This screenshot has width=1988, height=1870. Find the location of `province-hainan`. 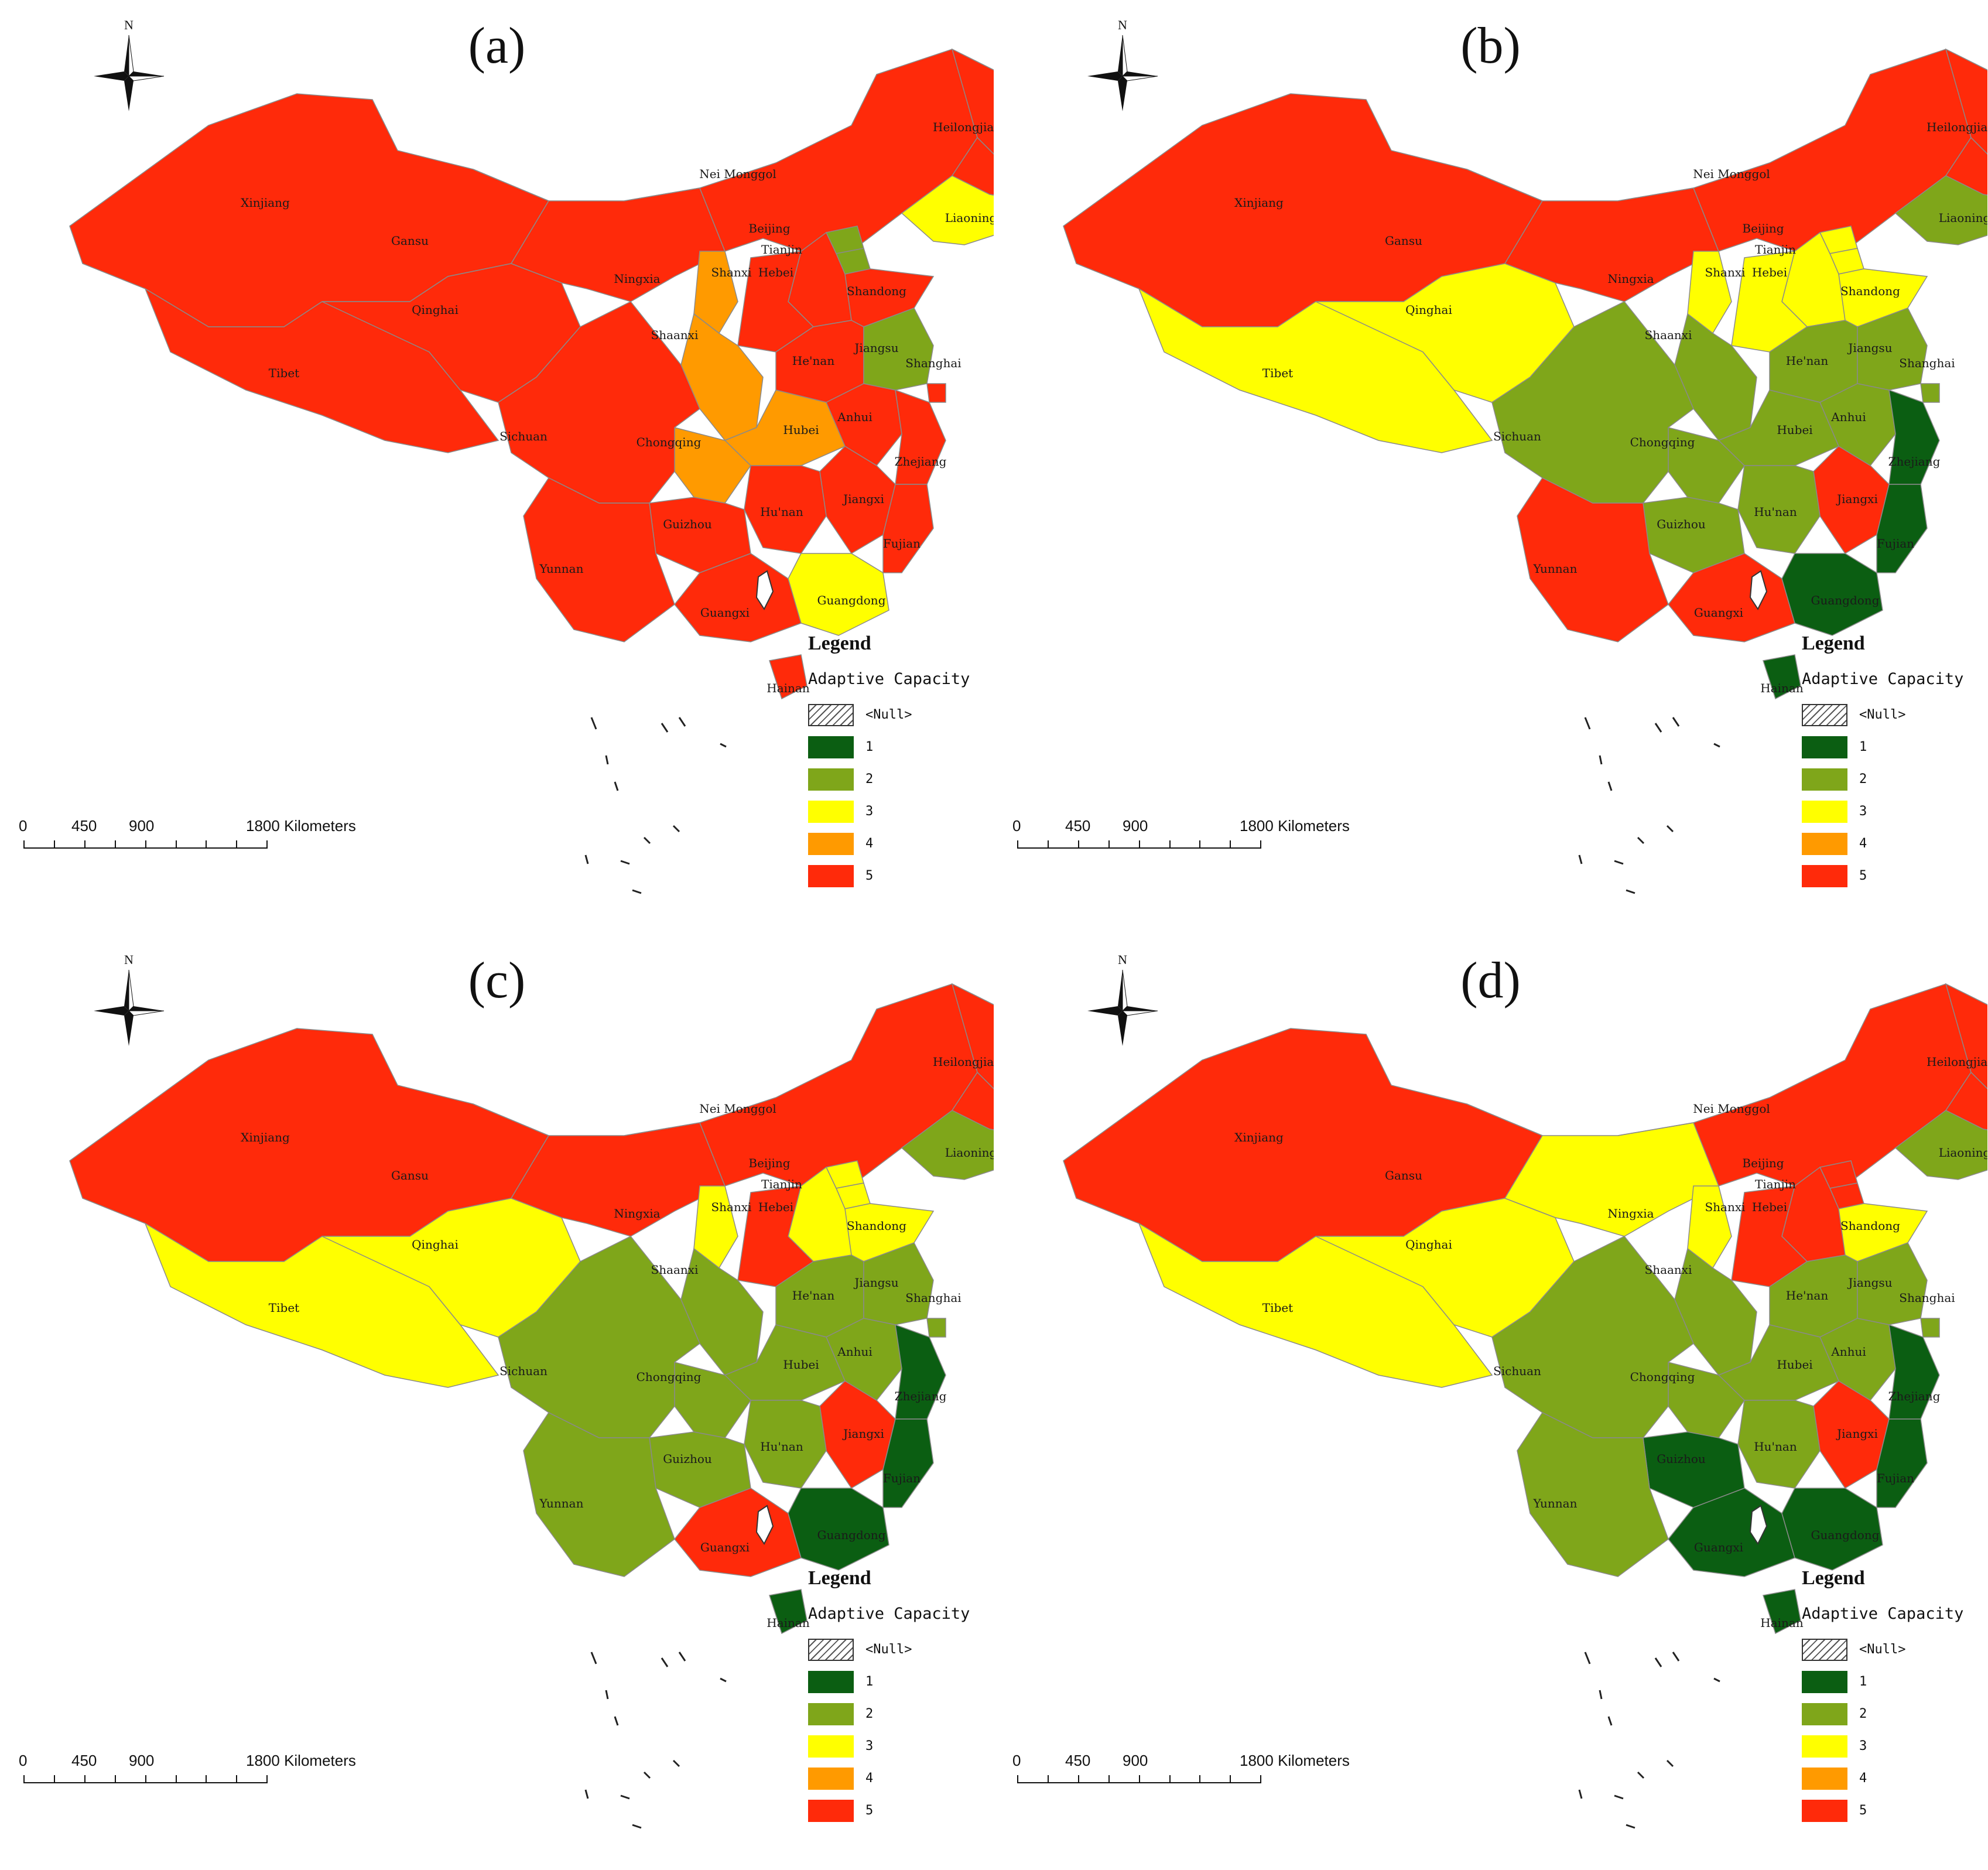

province-hainan is located at coordinates (1782, 677).